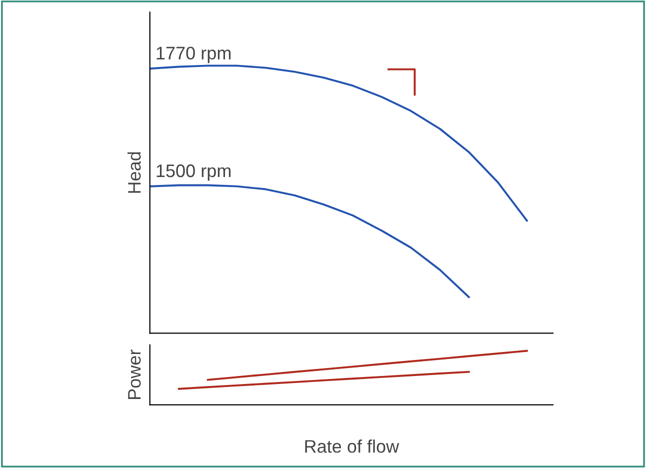  Describe the element at coordinates (134, 374) in the screenshot. I see `y-axis-title: Power` at that location.